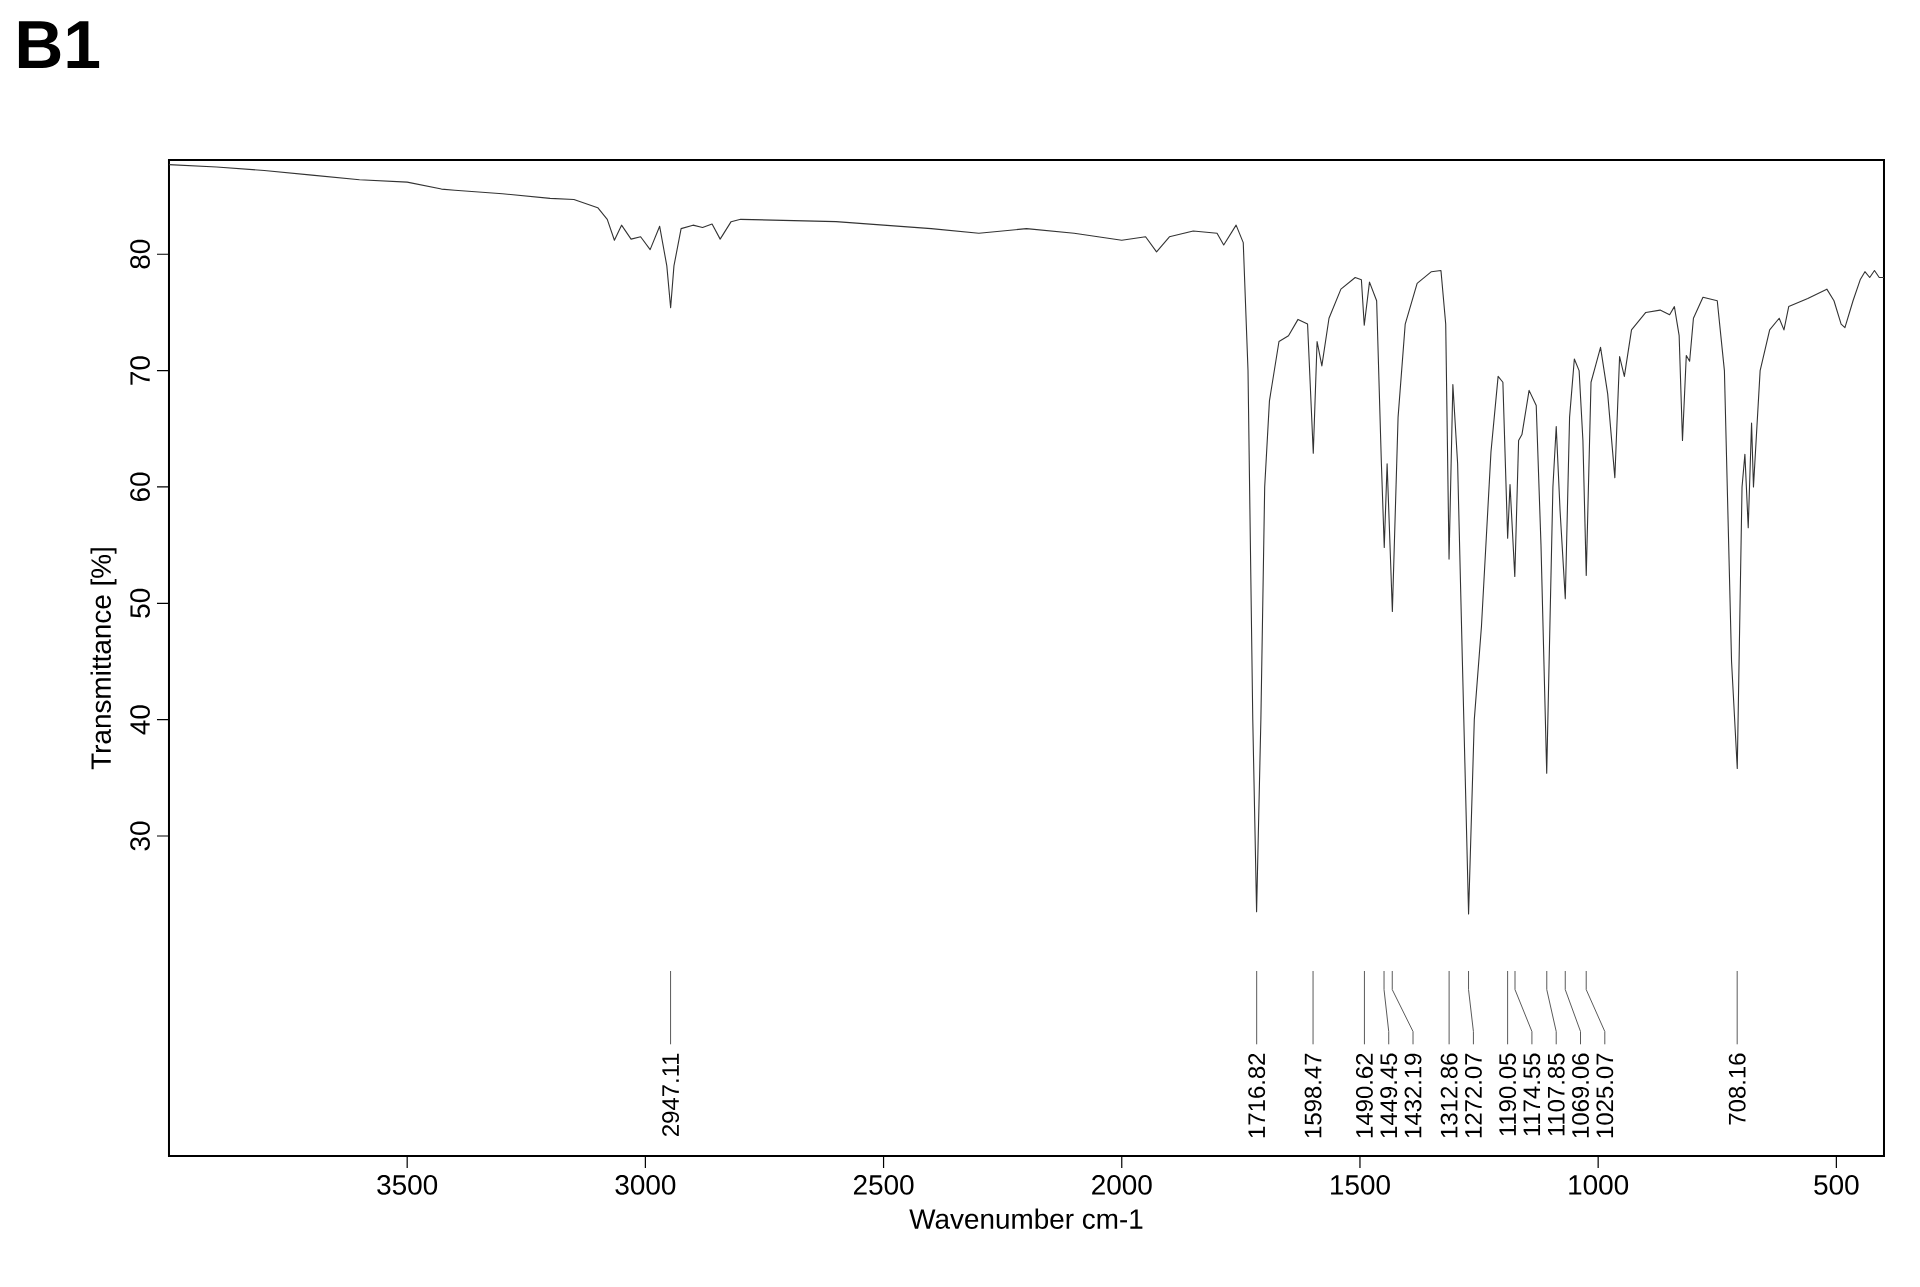  What do you see at coordinates (1556, 1094) in the screenshot?
I see `annotation: 1107.85` at bounding box center [1556, 1094].